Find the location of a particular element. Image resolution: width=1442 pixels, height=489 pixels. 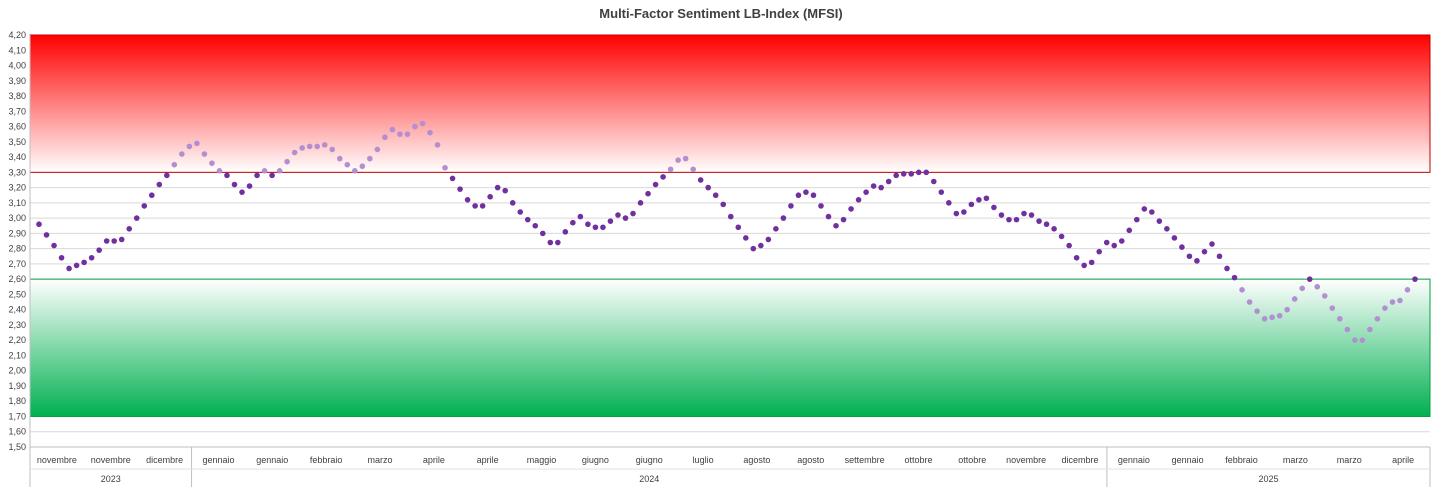

y-tick-label: 2,30 is located at coordinates (17, 325).